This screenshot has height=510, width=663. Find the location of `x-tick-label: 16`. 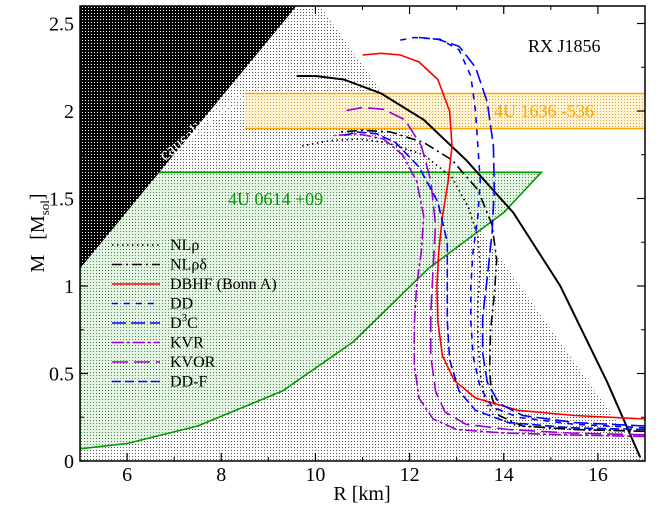

x-tick-label: 16 is located at coordinates (598, 475).